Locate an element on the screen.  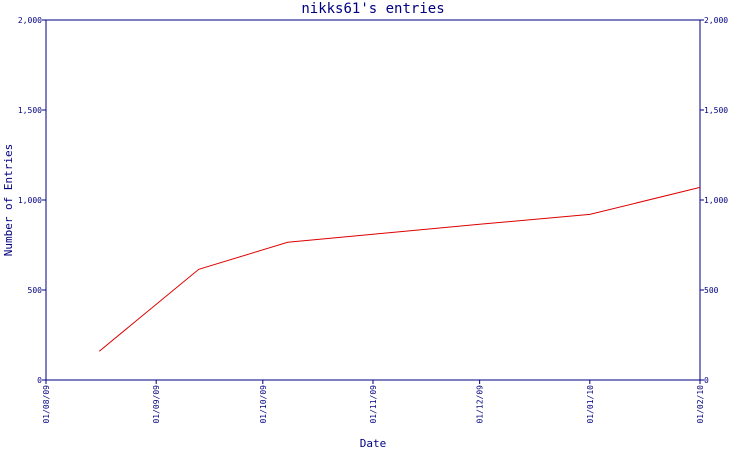
y-tick-right-label: 2,000 is located at coordinates (716, 20).